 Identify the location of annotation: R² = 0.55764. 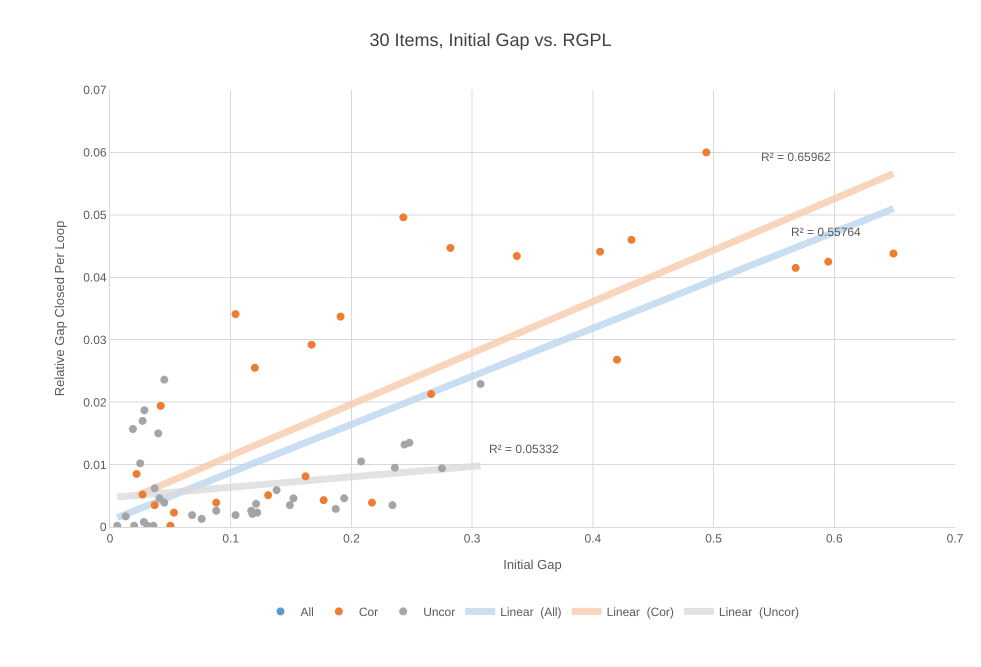
(826, 232).